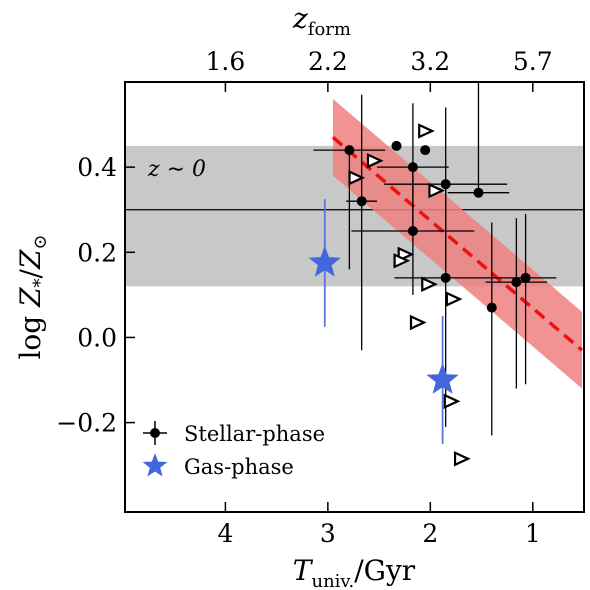 The height and width of the screenshot is (590, 590). What do you see at coordinates (233, 450) in the screenshot?
I see `legend: Stellar-phase Gas-phase` at bounding box center [233, 450].